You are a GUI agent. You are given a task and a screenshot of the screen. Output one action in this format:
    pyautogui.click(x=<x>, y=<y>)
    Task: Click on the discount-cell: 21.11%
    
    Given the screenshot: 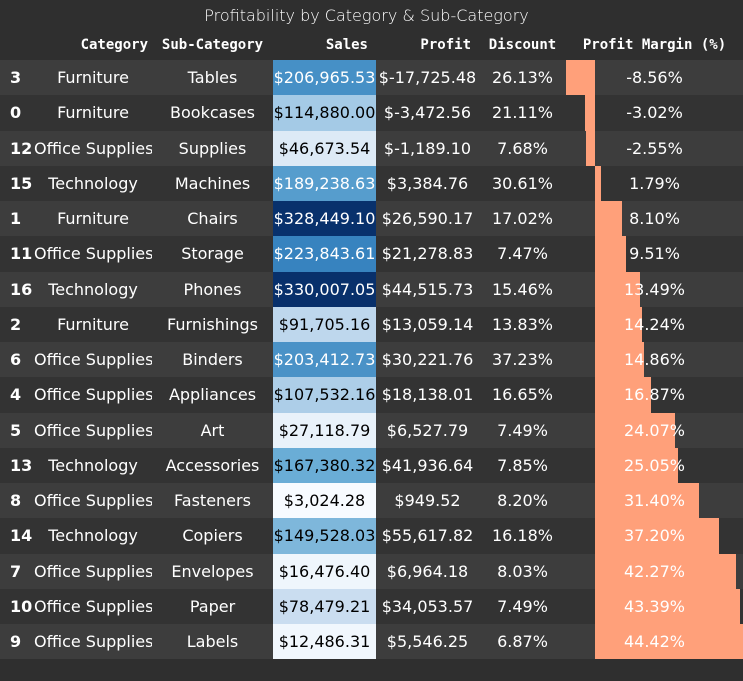 What is the action you would take?
    pyautogui.click(x=522, y=113)
    